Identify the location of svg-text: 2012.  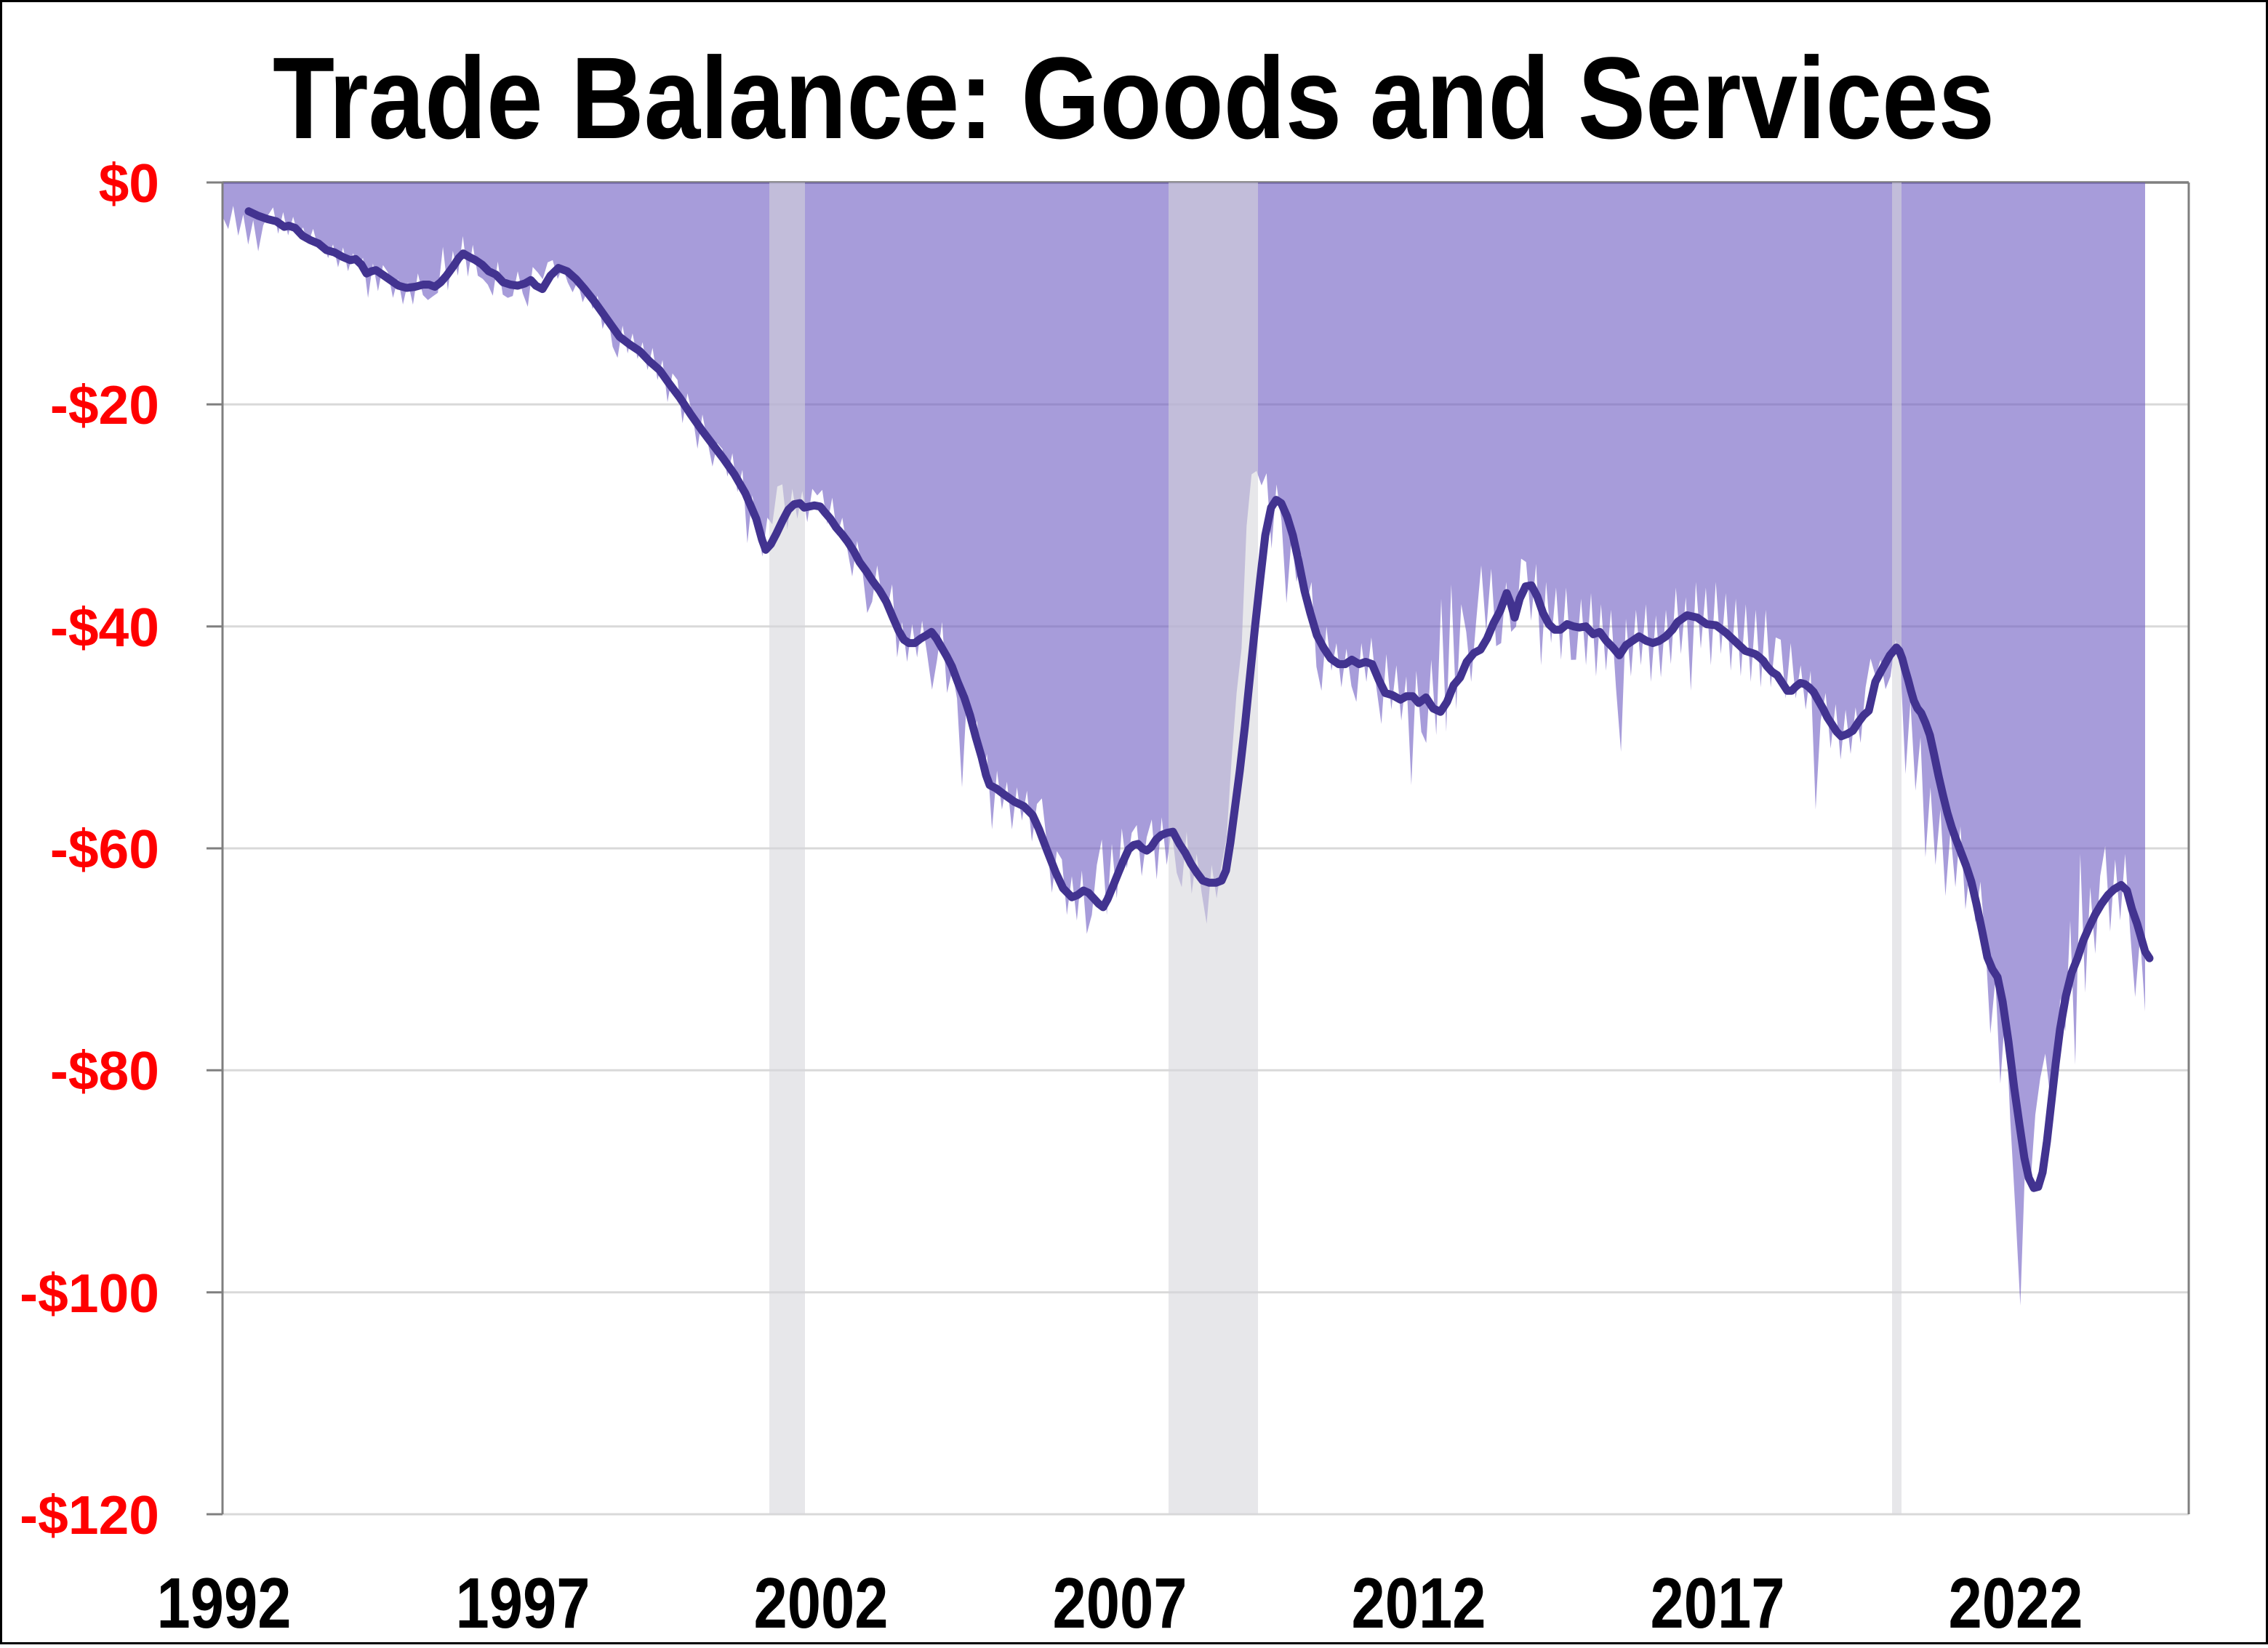
(1419, 1603).